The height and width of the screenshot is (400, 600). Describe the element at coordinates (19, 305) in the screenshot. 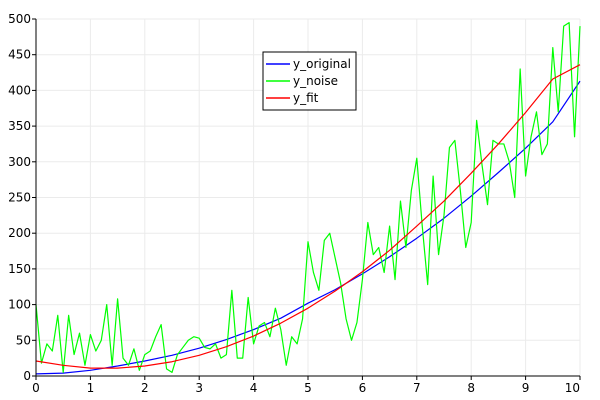

I see `y-tick-label-2: 100` at that location.